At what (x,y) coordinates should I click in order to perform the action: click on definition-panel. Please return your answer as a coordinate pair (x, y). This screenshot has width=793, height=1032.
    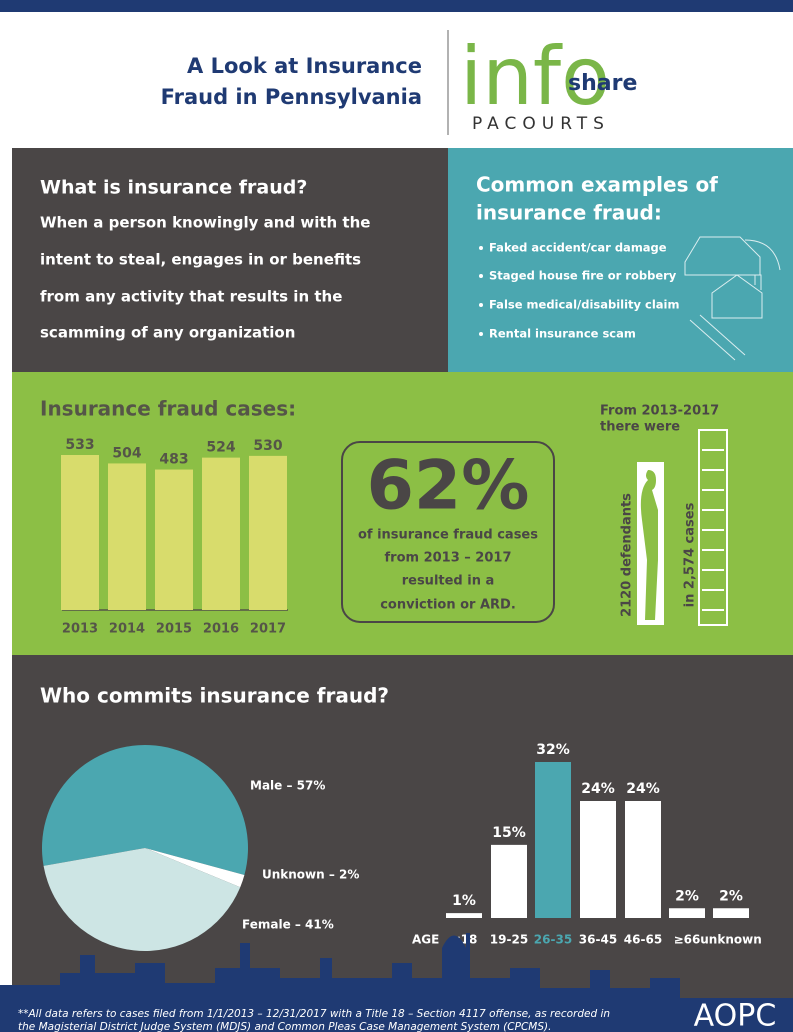
    Looking at the image, I should click on (230, 260).